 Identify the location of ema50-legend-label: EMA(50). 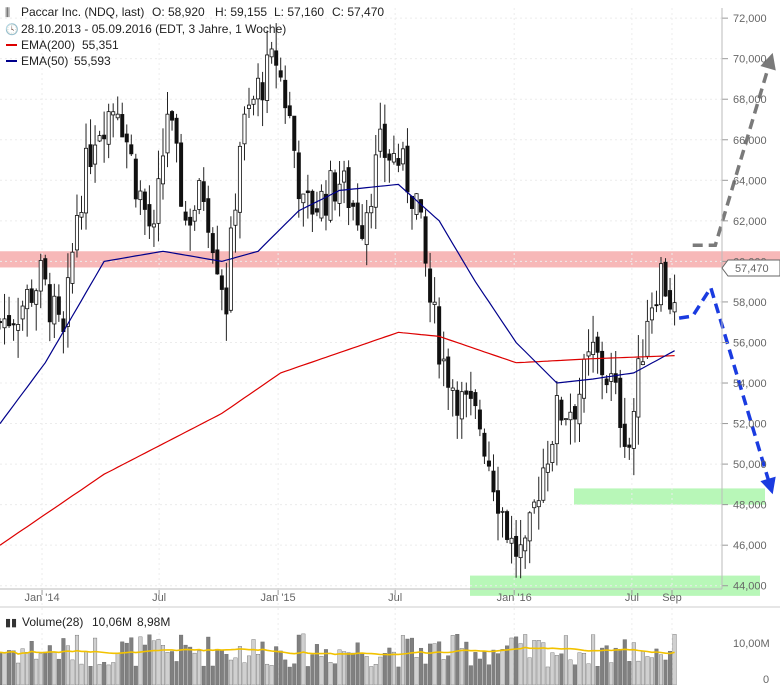
(44, 61).